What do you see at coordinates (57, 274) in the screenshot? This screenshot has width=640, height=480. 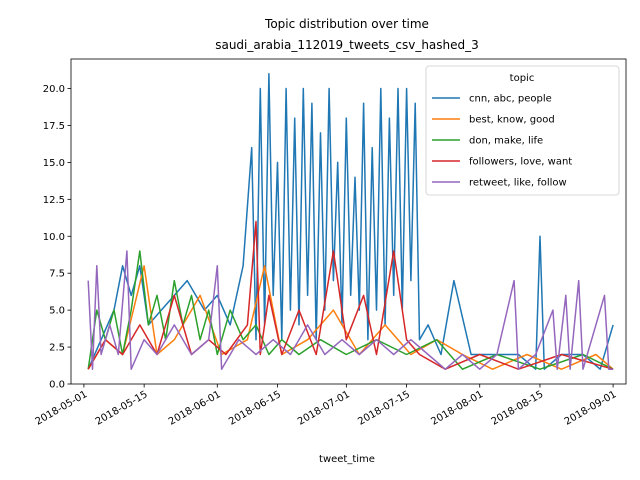 I see `y-tick-label: 7.5` at bounding box center [57, 274].